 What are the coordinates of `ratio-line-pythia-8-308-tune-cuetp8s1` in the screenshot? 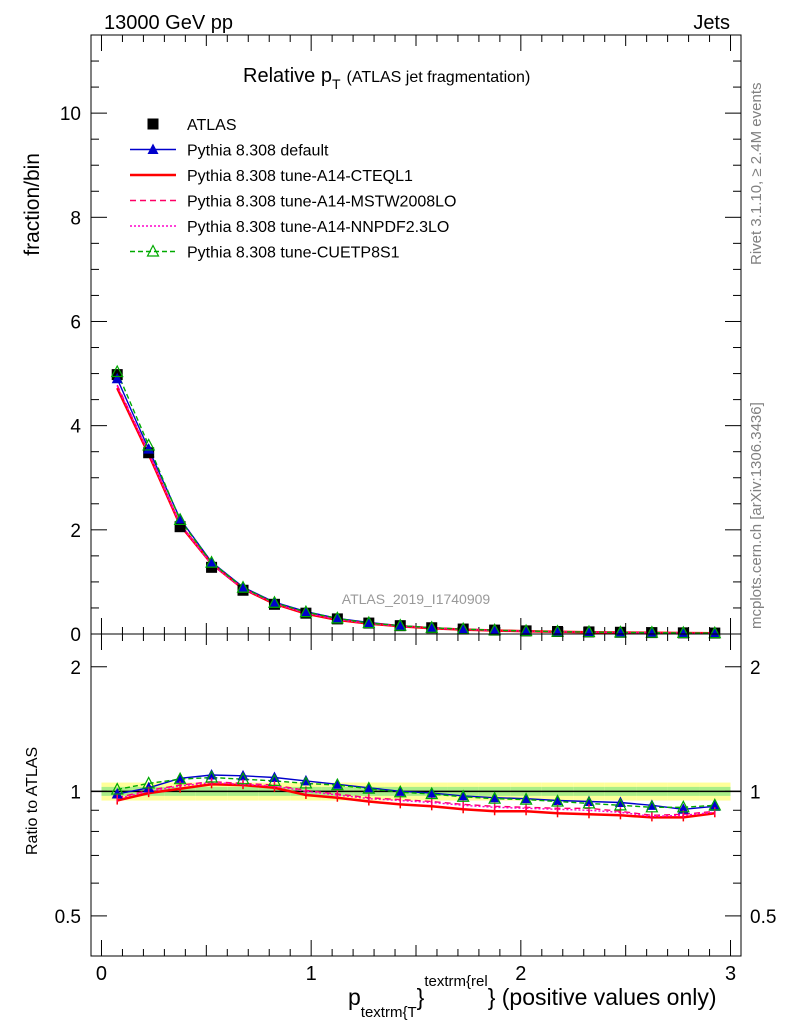 It's located at (416, 792).